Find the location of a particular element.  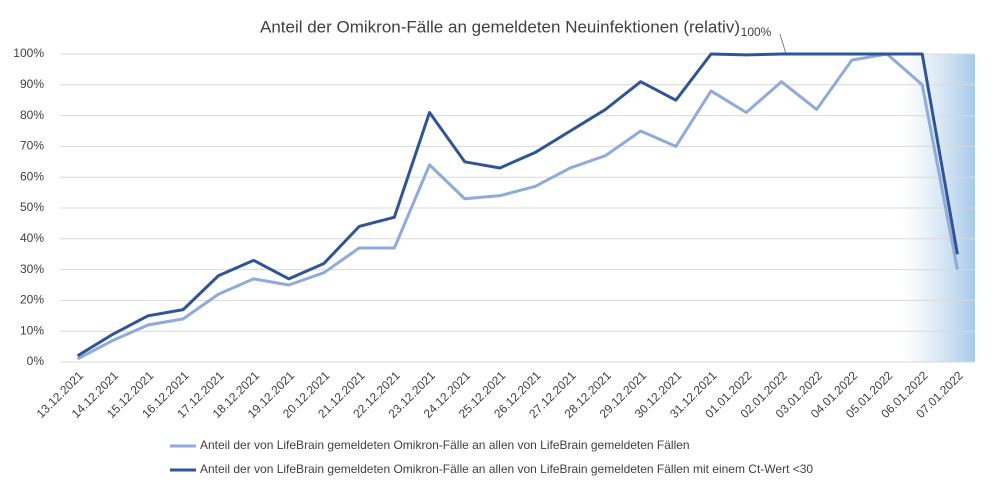

annotation: 100% is located at coordinates (756, 32).